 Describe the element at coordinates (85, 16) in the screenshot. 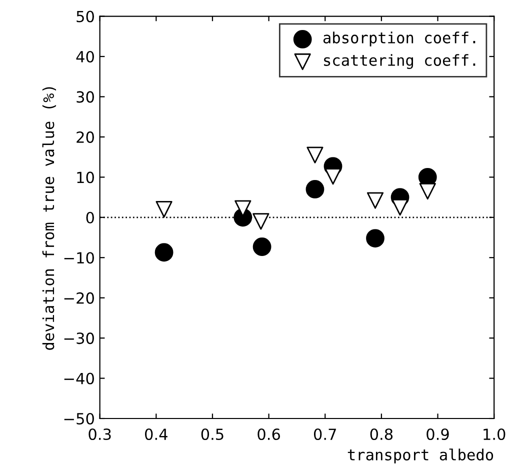

I see `y-tick-label: 50` at that location.